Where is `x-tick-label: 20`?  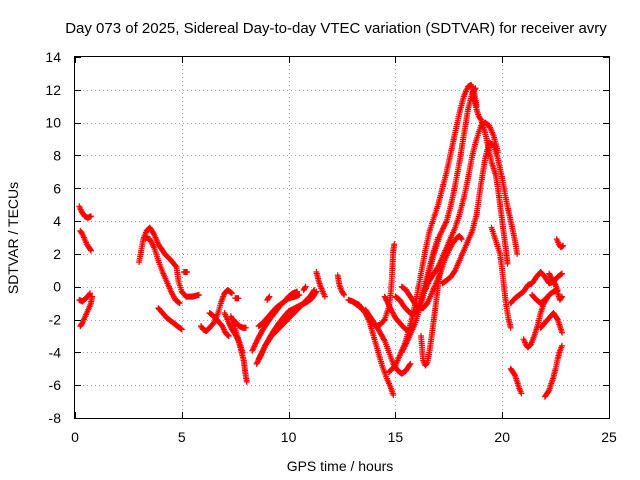
x-tick-label: 20 is located at coordinates (502, 437).